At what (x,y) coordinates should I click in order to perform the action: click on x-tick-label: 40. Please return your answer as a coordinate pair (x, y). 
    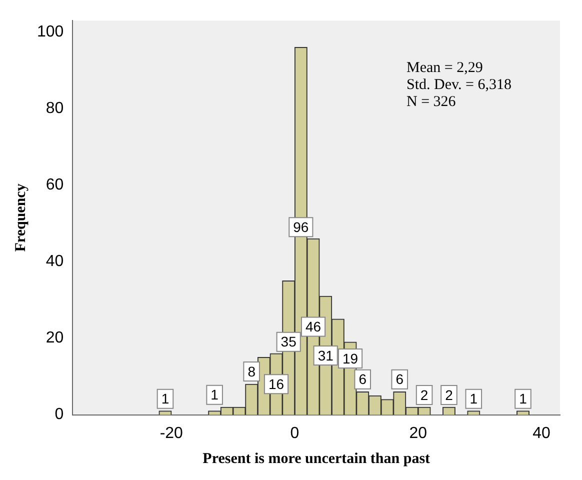
    Looking at the image, I should click on (541, 433).